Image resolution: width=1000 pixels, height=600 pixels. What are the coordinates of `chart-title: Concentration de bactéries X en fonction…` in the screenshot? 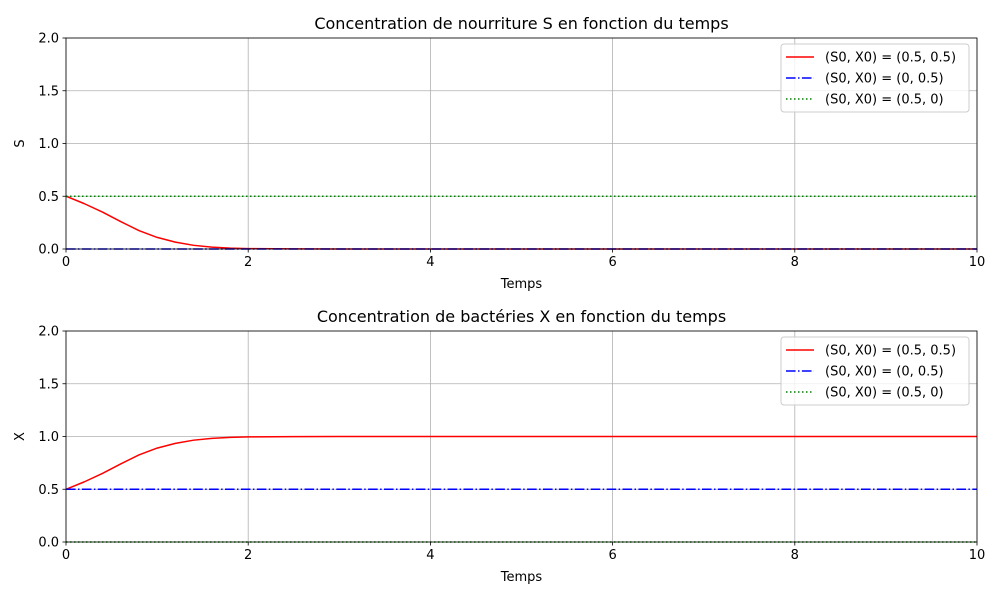 It's located at (521, 316).